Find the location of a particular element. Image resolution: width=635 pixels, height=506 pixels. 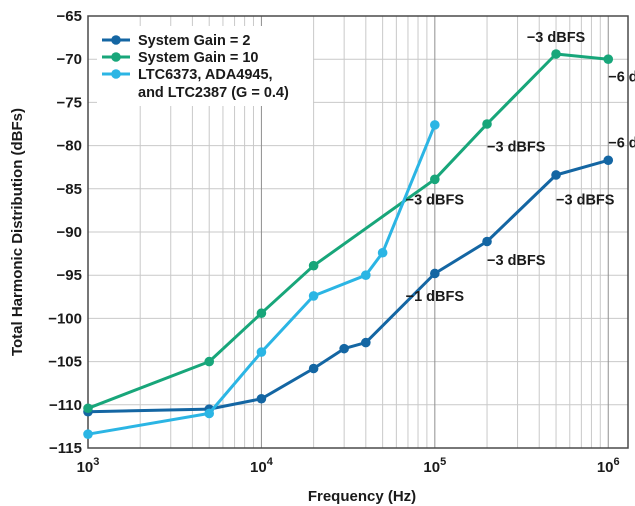

y-tick-label: −115 is located at coordinates (65, 448).